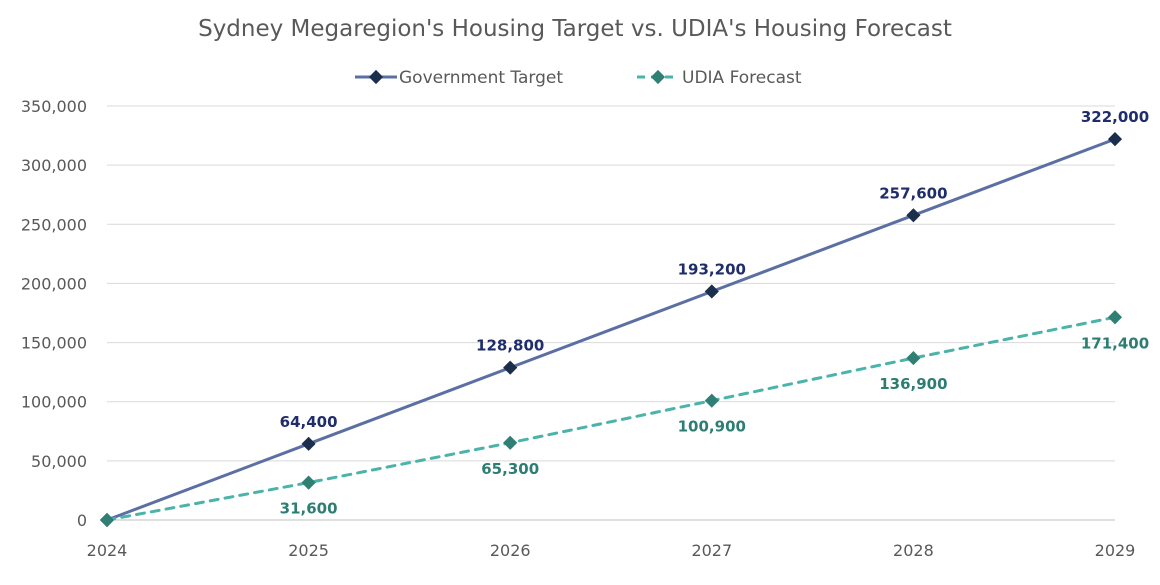  Describe the element at coordinates (107, 550) in the screenshot. I see `x-tick-label: 2024` at that location.